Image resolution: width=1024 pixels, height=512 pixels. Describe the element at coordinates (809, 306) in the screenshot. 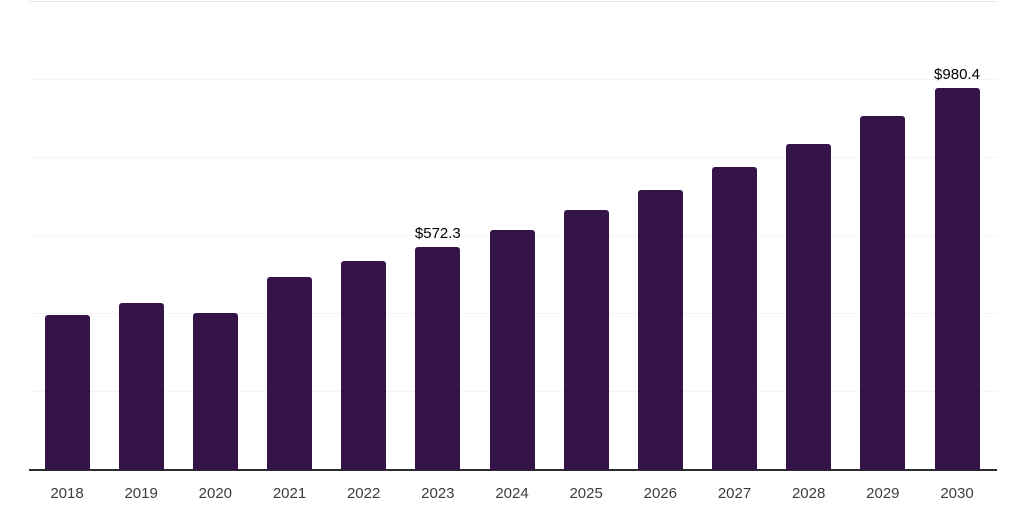

I see `bar-2028` at that location.